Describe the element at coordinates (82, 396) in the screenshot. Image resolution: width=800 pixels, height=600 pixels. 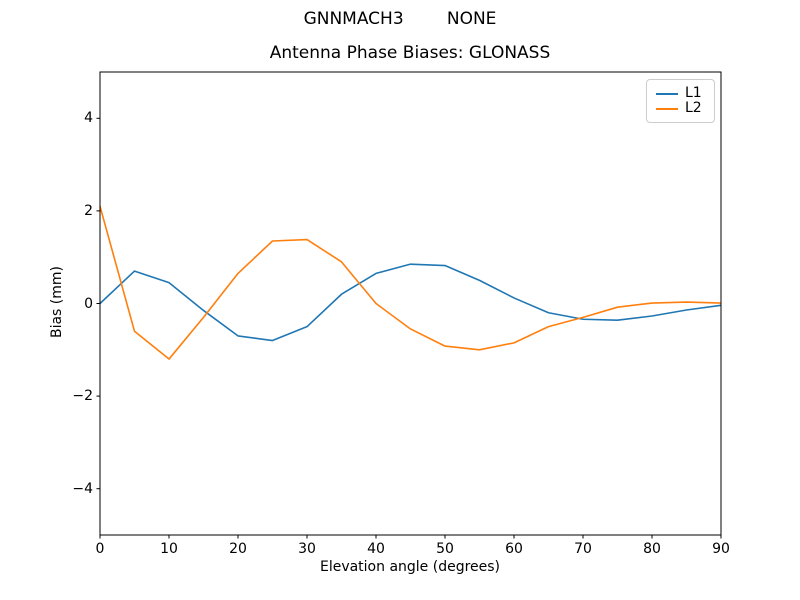
I see `y-tick-label: −2` at that location.